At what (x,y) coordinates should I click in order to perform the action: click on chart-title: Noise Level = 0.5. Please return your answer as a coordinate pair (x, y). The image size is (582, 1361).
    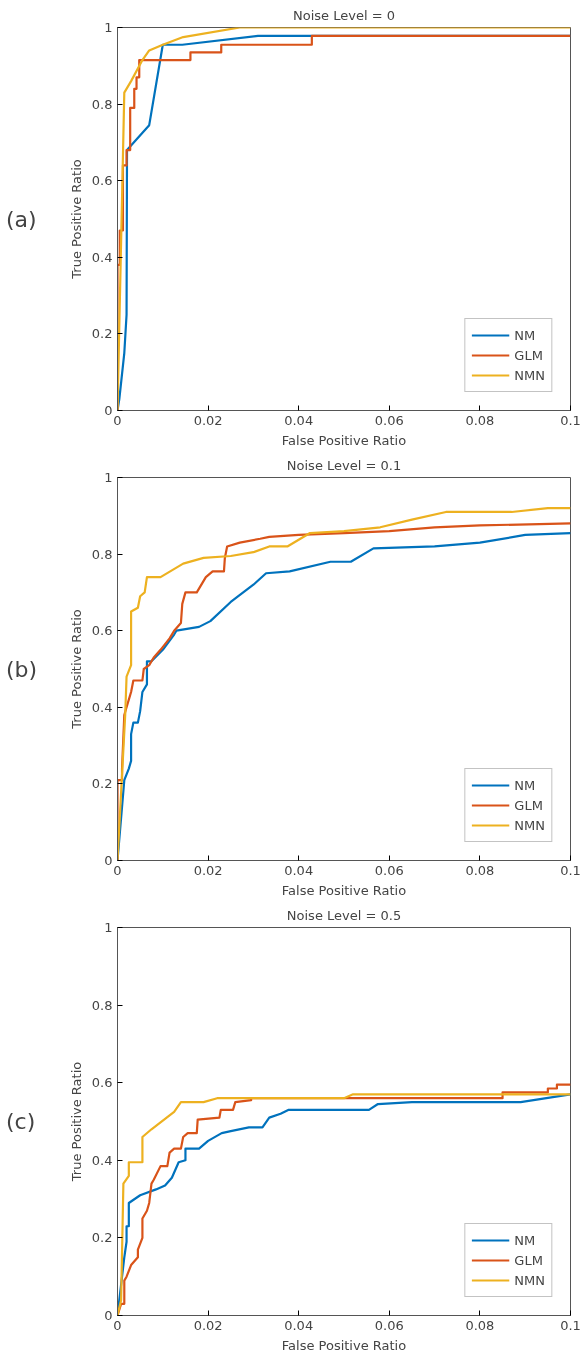
    Looking at the image, I should click on (344, 915).